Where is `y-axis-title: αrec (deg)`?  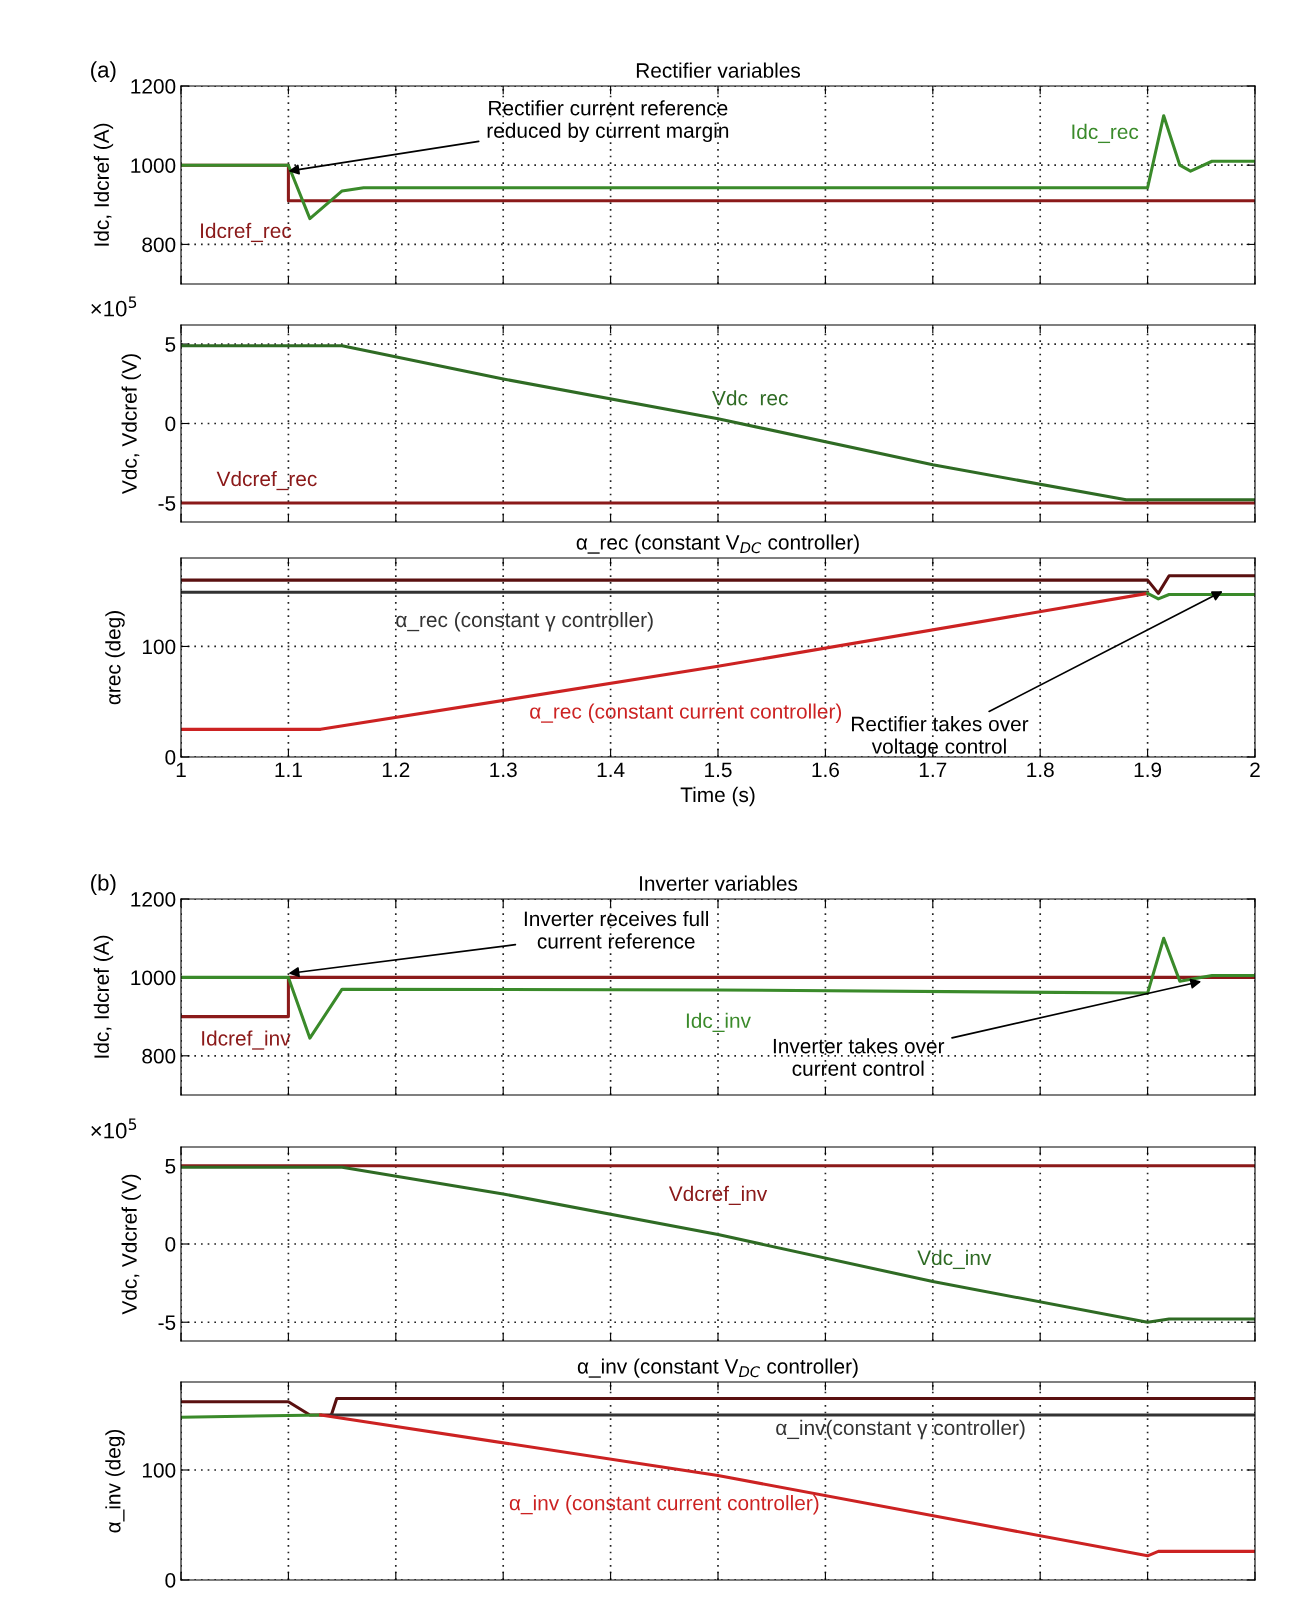 y-axis-title: αrec (deg) is located at coordinates (115, 658).